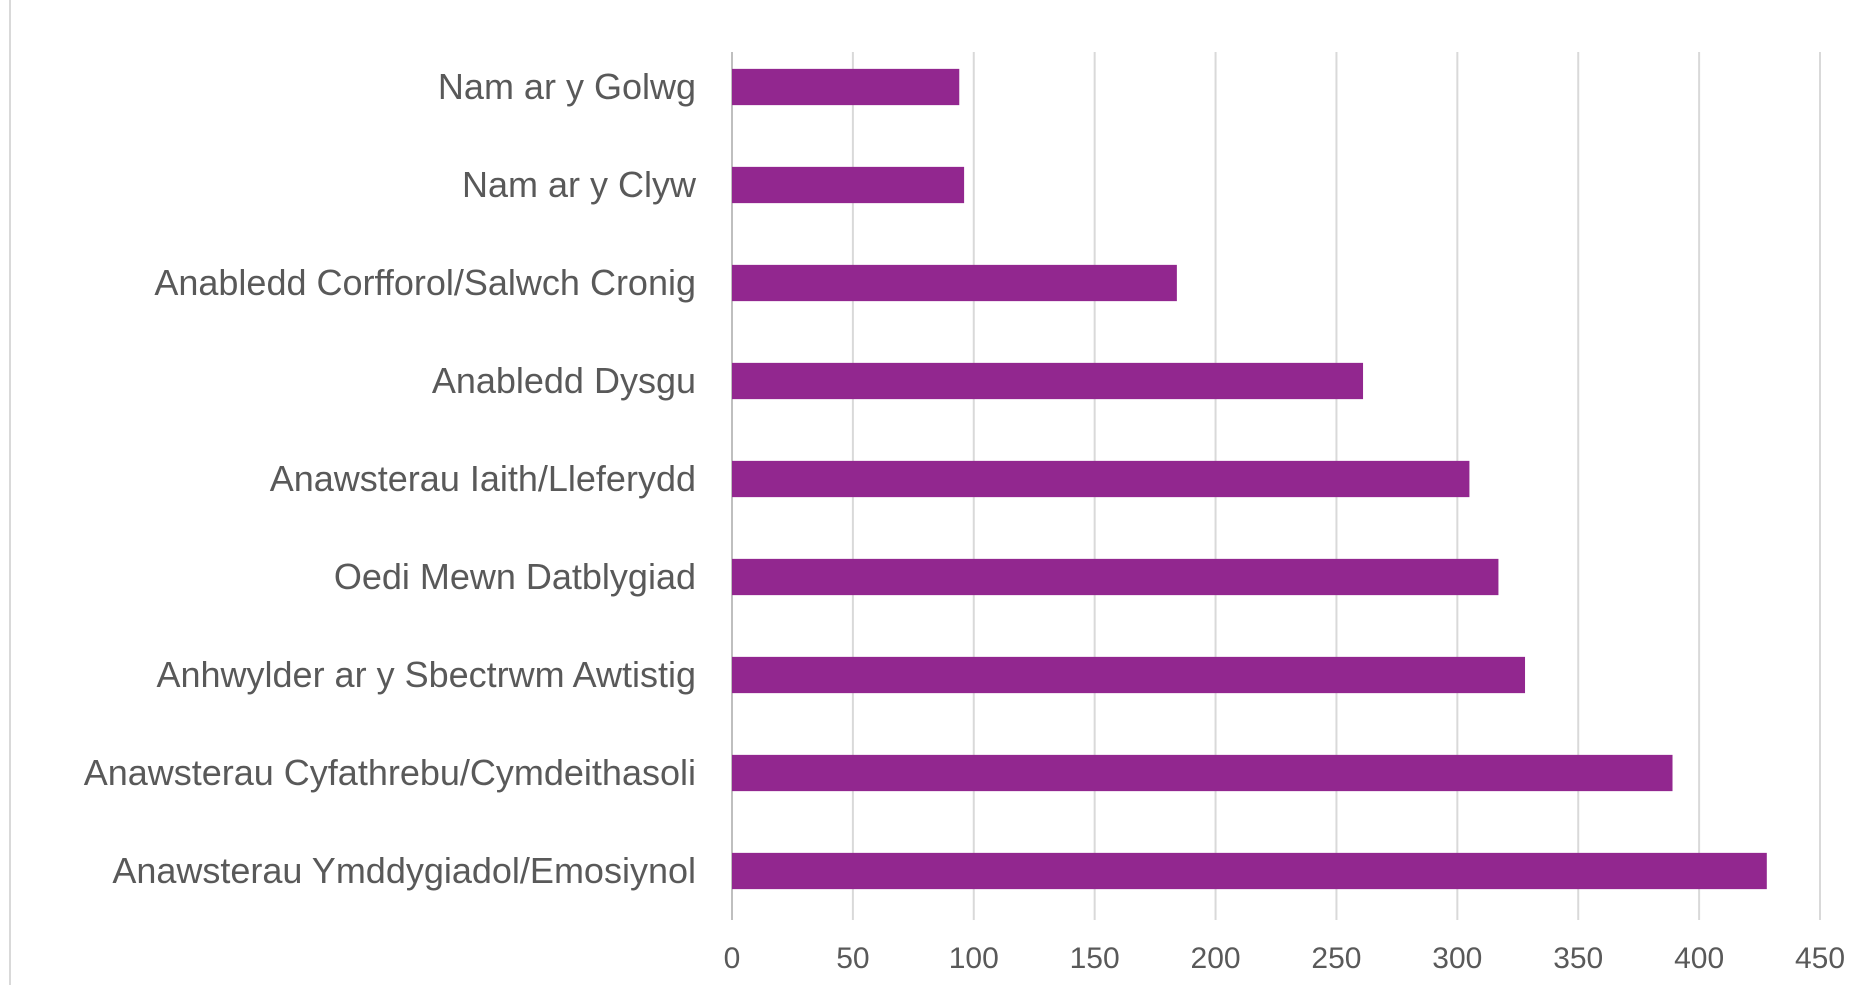 This screenshot has width=1867, height=990. I want to click on category-label: Anawsterau Iaith/Lleferydd, so click(483, 478).